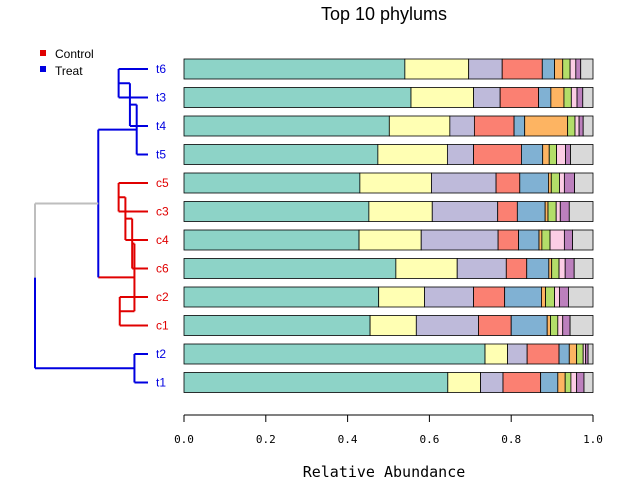  Describe the element at coordinates (43, 69) in the screenshot. I see `legend-swatch-treat` at that location.